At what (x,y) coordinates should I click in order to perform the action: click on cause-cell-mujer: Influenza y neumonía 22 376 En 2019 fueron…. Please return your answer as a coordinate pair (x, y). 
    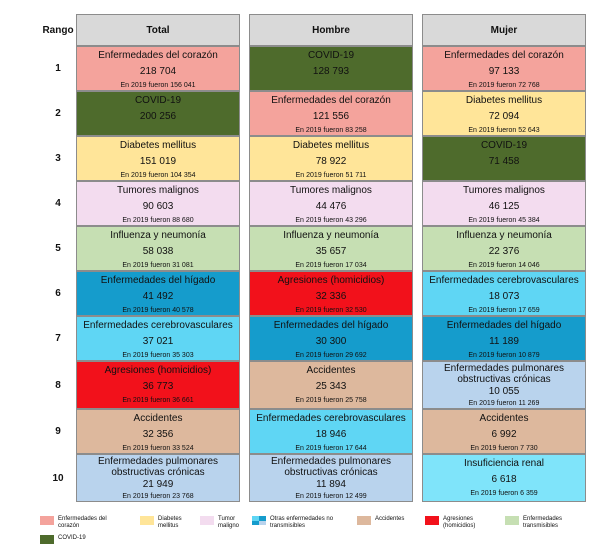
    Looking at the image, I should click on (504, 248).